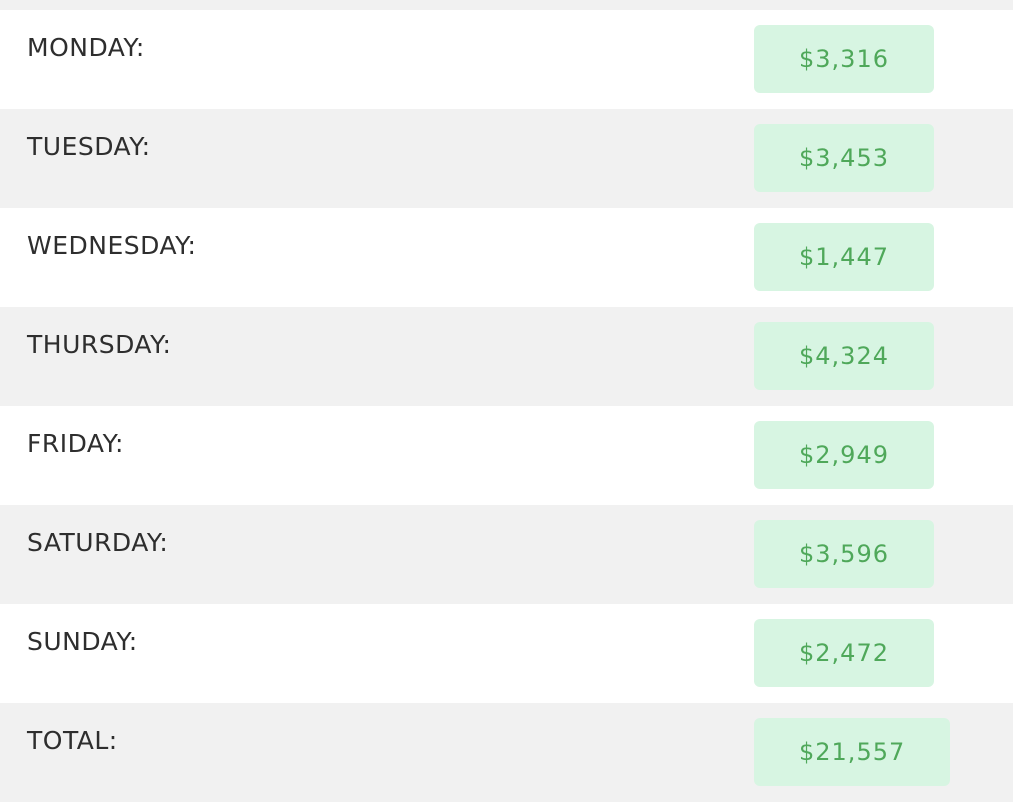  I want to click on day-label: THURSDAY:, so click(99, 344).